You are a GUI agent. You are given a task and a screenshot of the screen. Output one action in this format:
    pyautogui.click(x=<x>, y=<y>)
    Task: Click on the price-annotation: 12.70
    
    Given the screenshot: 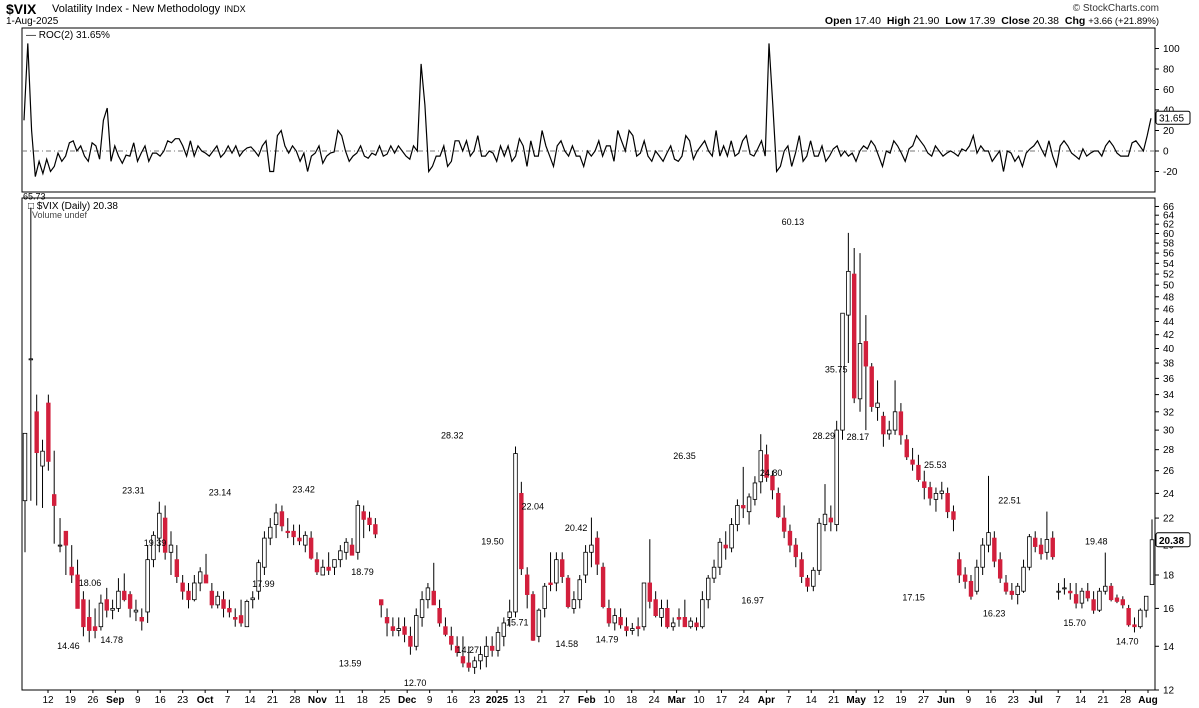 What is the action you would take?
    pyautogui.click(x=415, y=683)
    